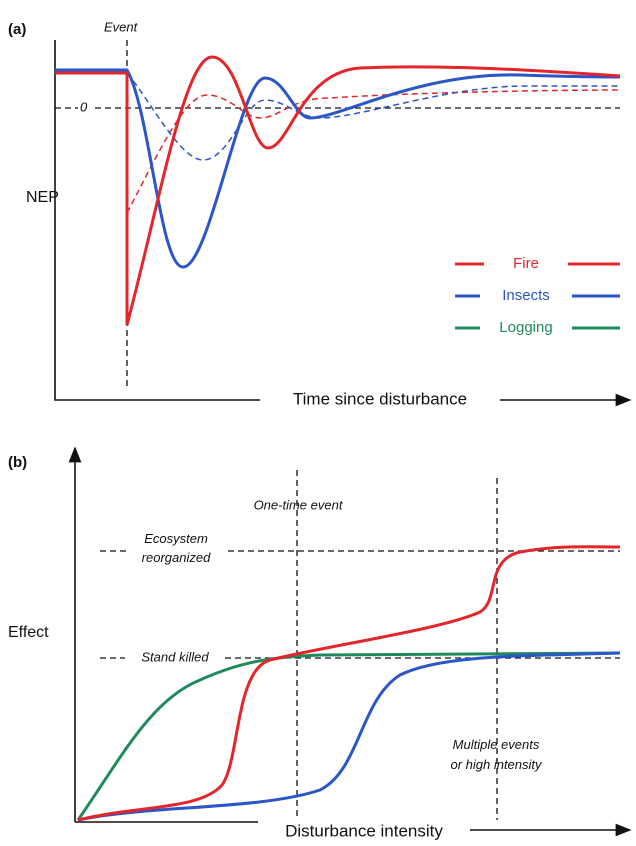 This screenshot has height=846, width=636. What do you see at coordinates (176, 548) in the screenshot?
I see `reorganized-label: Ecosystem reorganized` at bounding box center [176, 548].